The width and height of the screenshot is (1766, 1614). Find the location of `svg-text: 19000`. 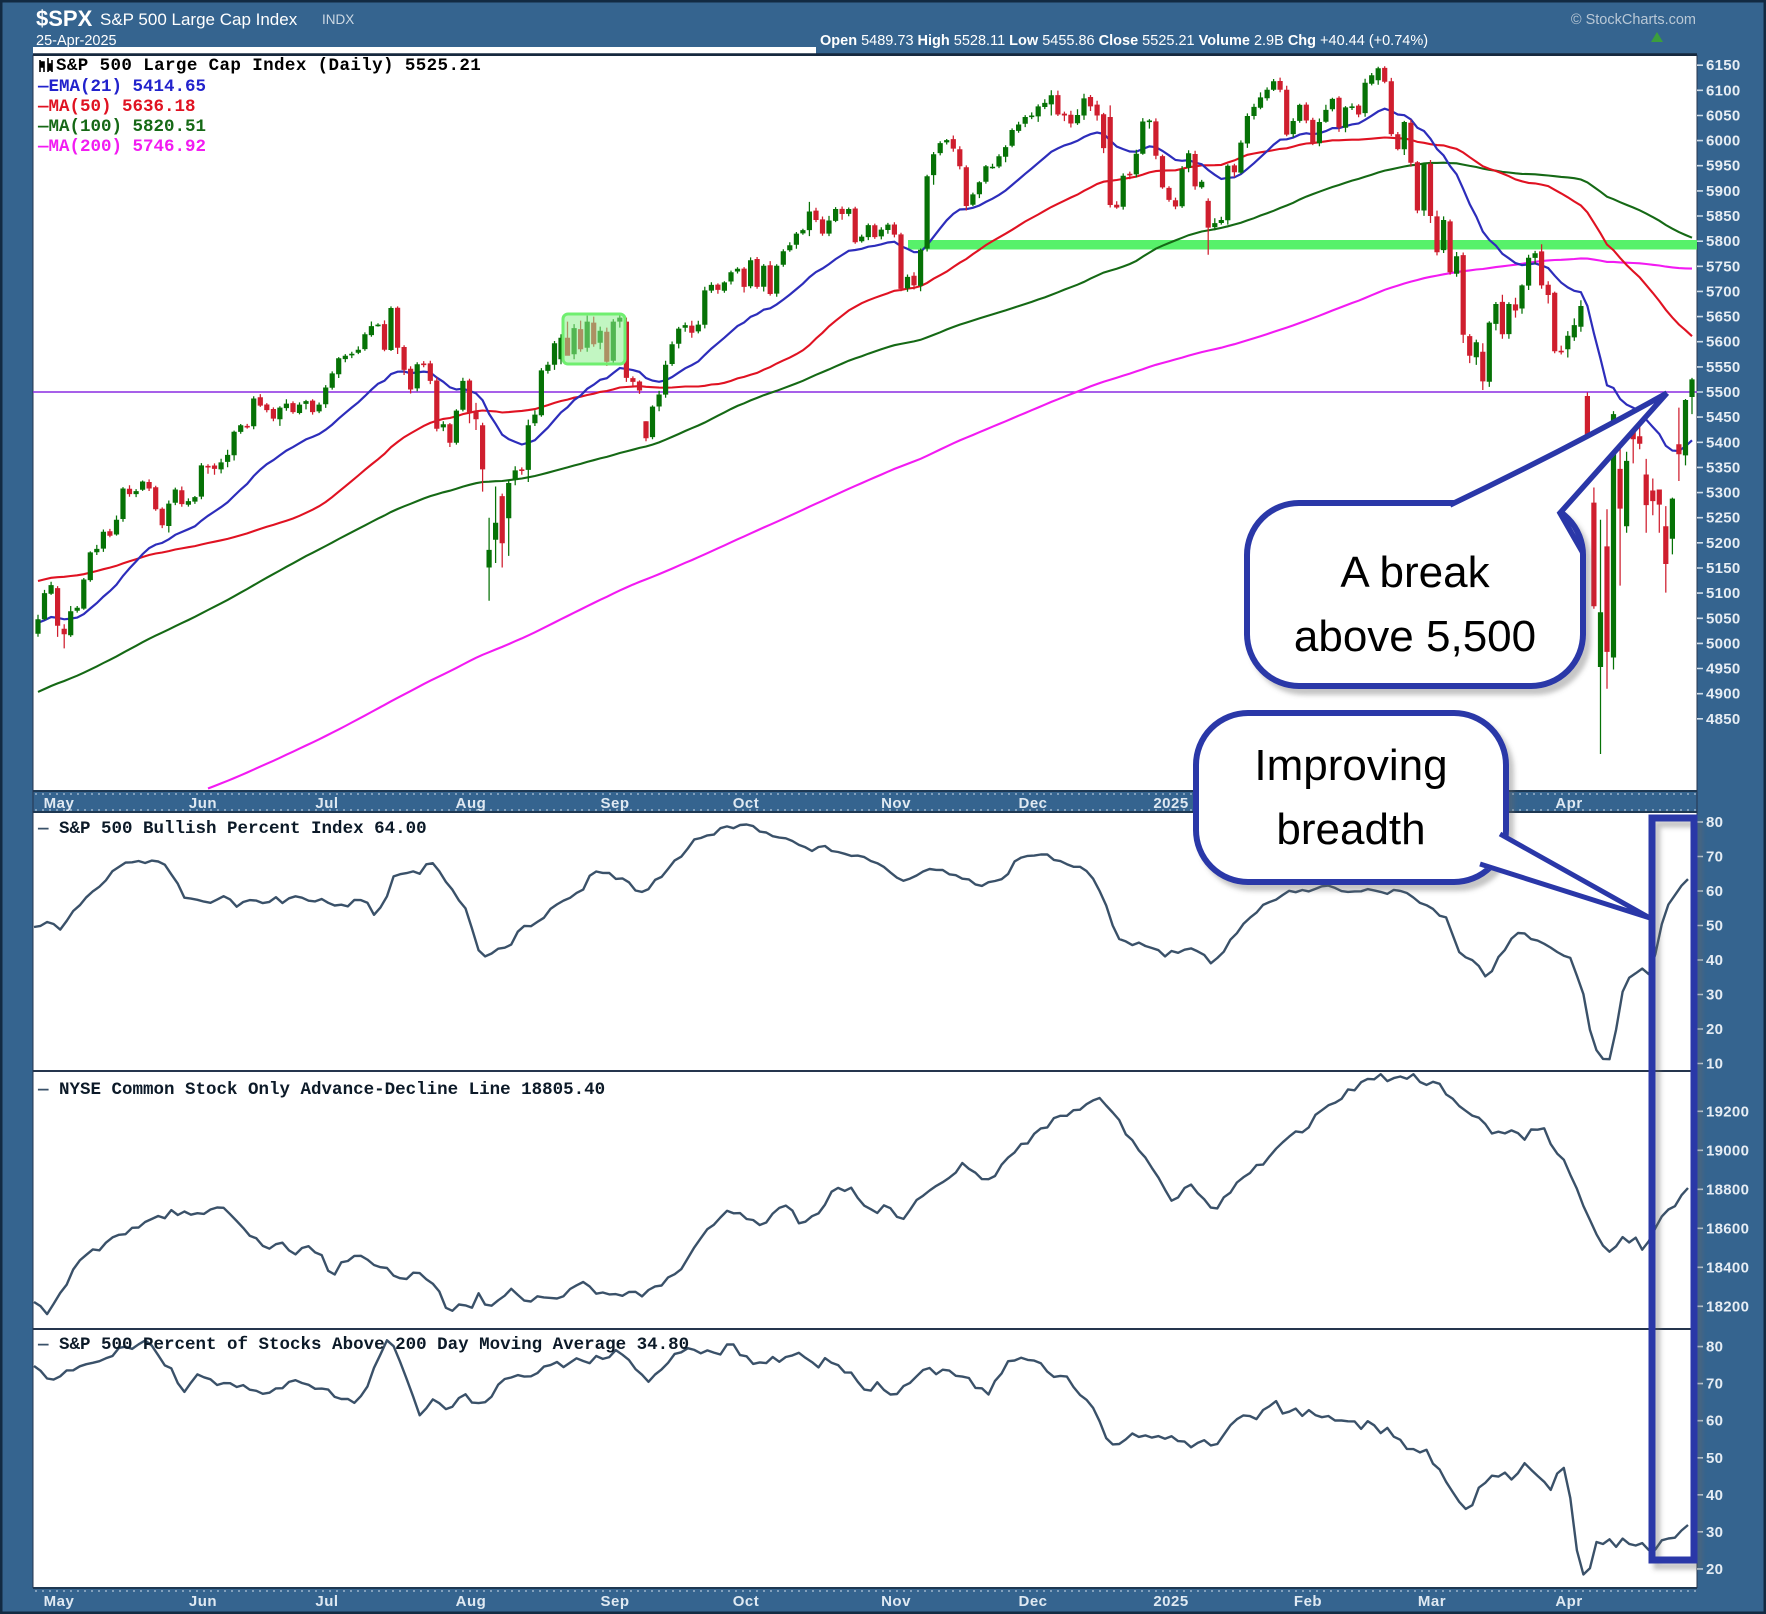

svg-text: 19000 is located at coordinates (1727, 1150).